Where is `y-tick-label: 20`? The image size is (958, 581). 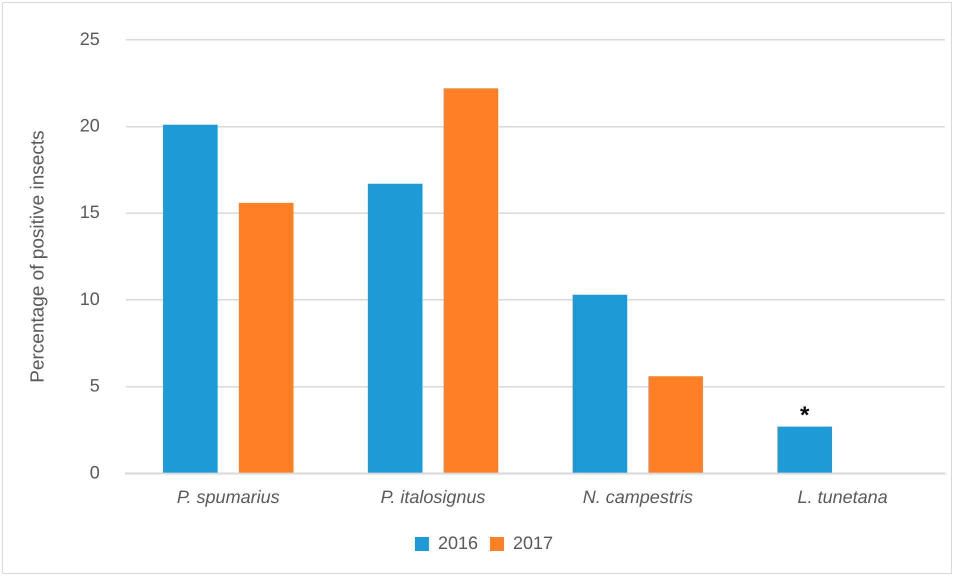 y-tick-label: 20 is located at coordinates (90, 125).